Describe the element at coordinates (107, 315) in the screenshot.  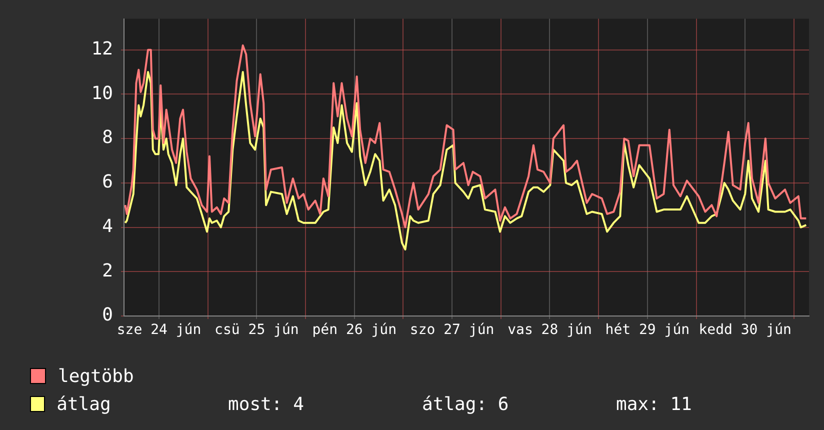
I see `y-tick-label: 0` at that location.